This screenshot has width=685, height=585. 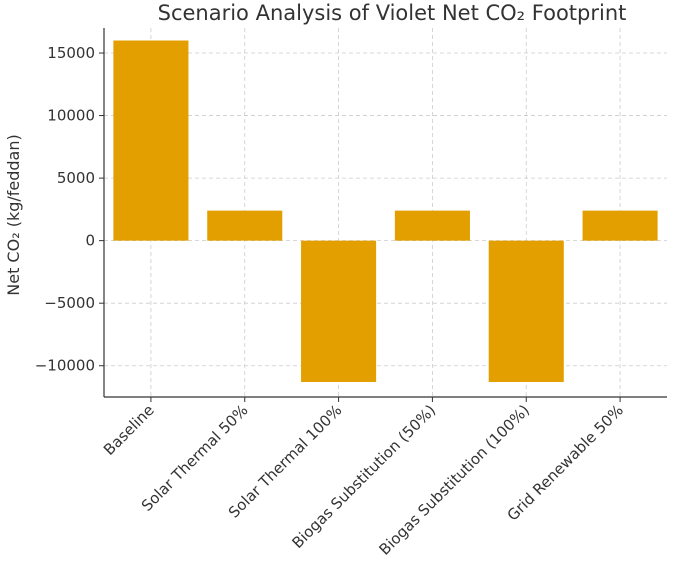 I want to click on y-tick-label: 10000, so click(x=71, y=116).